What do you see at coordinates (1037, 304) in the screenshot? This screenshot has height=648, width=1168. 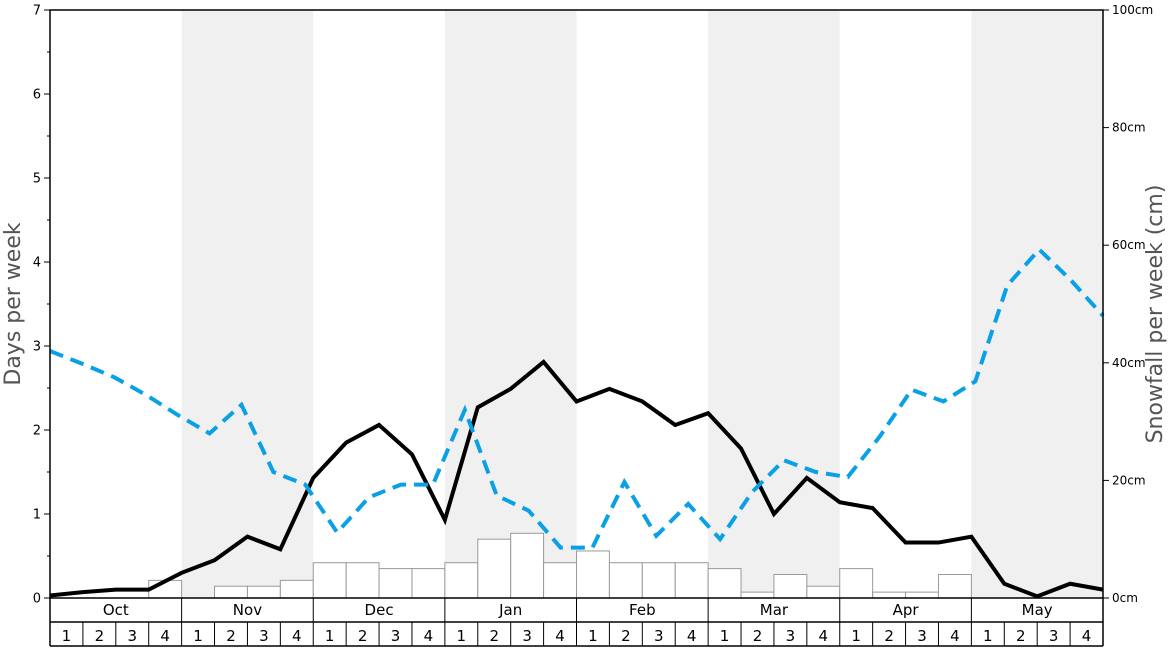 I see `month-band-may` at bounding box center [1037, 304].